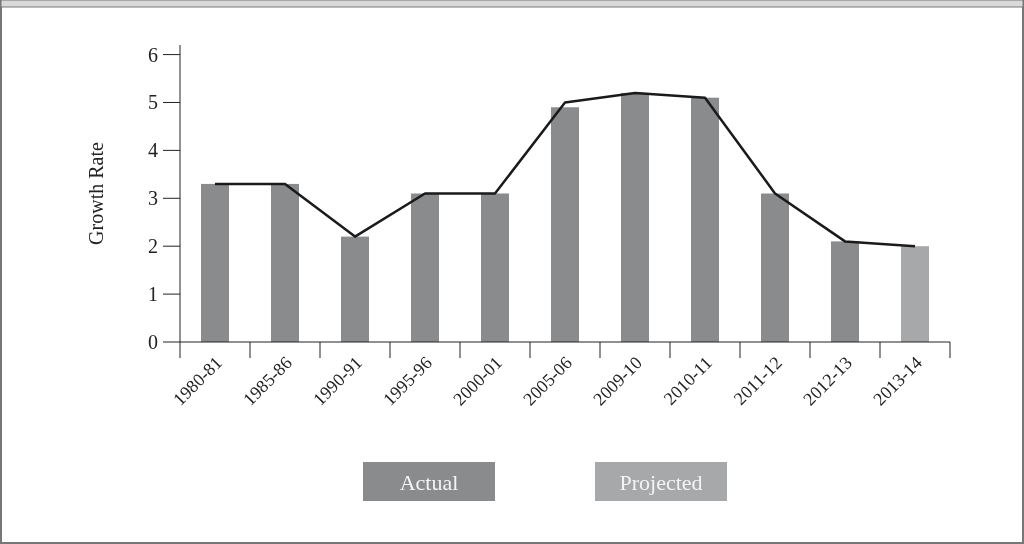 The image size is (1024, 544). What do you see at coordinates (153, 246) in the screenshot?
I see `y-tick-label: 2` at bounding box center [153, 246].